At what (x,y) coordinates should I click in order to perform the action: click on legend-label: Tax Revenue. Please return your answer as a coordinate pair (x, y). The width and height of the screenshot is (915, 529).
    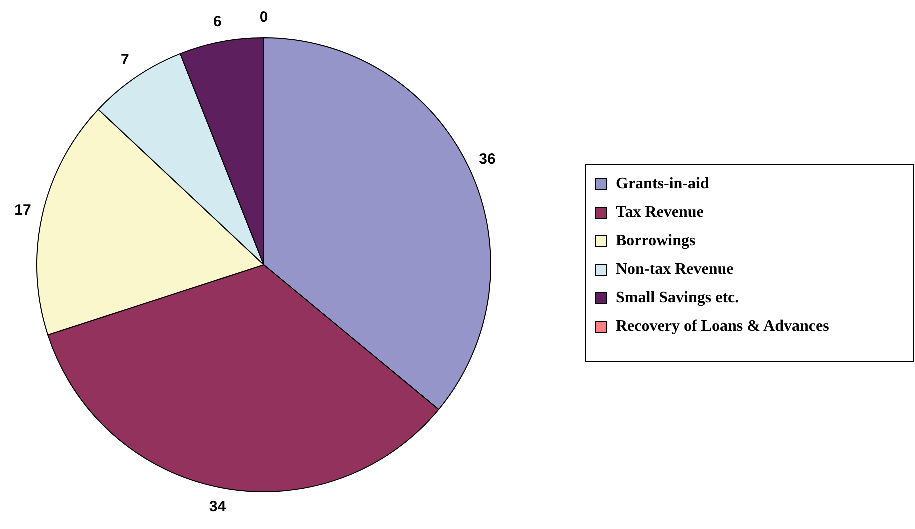
    Looking at the image, I should click on (660, 213).